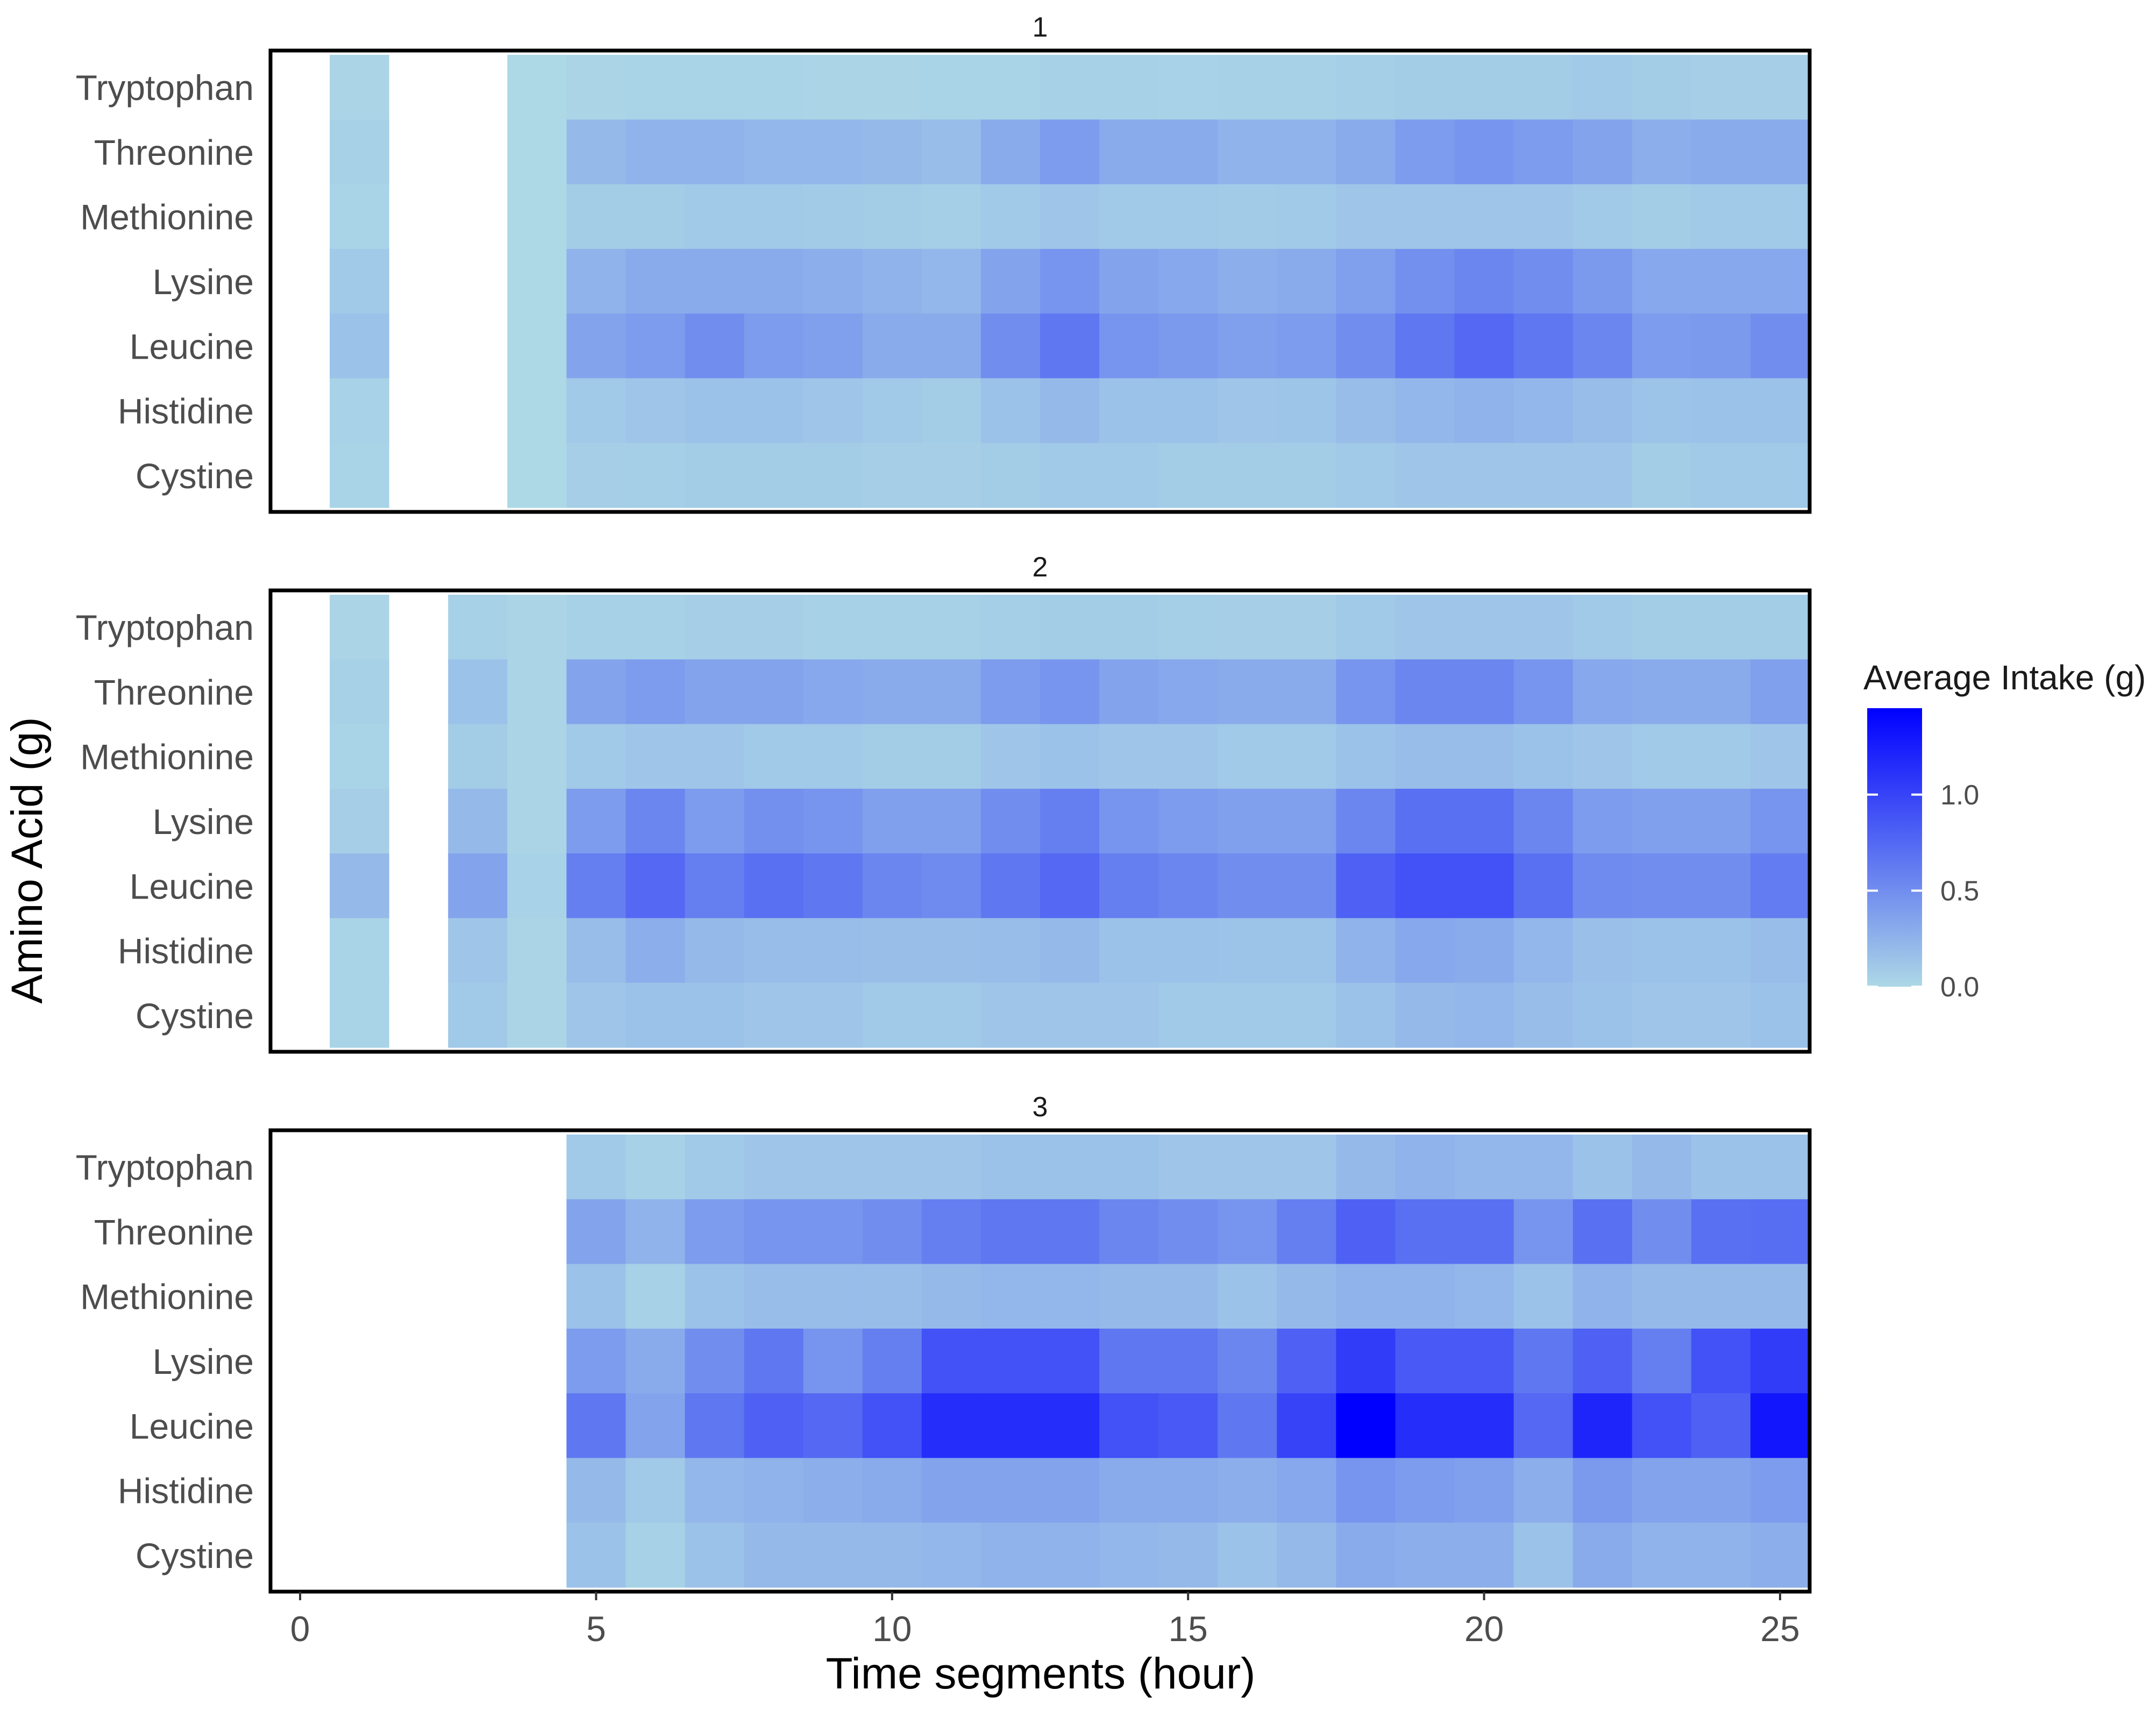 The width and height of the screenshot is (2156, 1711). What do you see at coordinates (1040, 28) in the screenshot?
I see `panel-label: 1` at bounding box center [1040, 28].